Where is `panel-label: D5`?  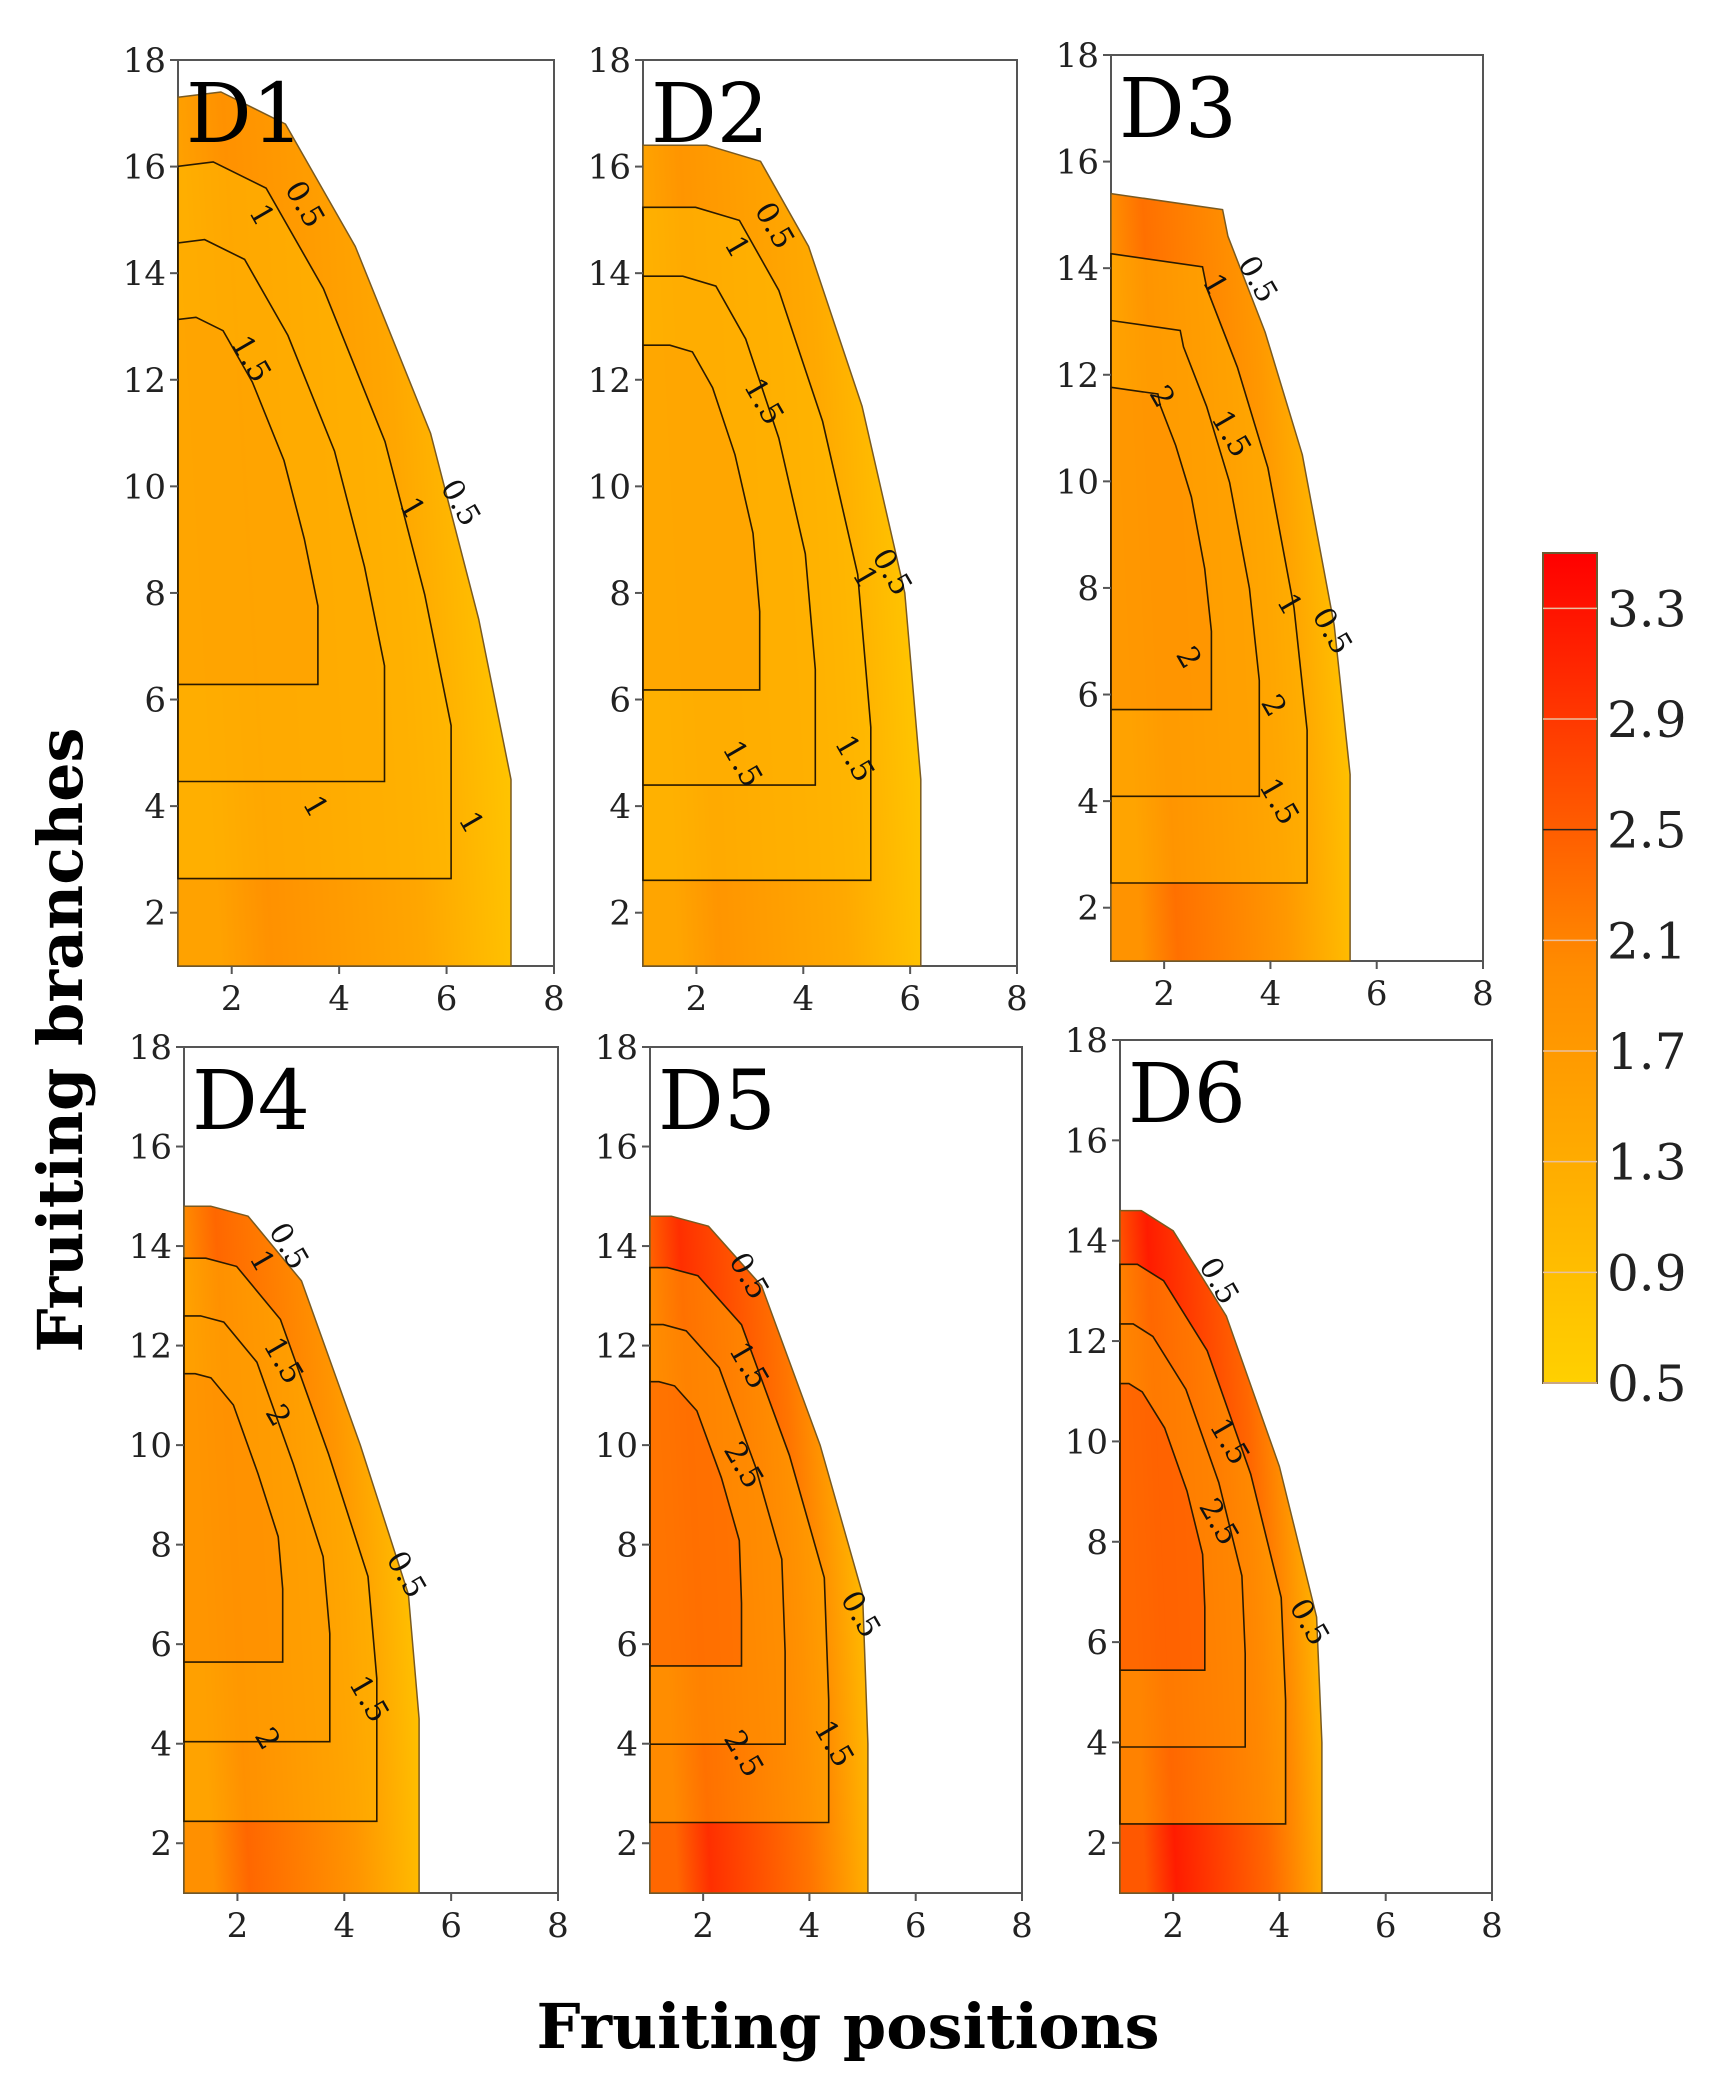
panel-label: D5 is located at coordinates (717, 1101).